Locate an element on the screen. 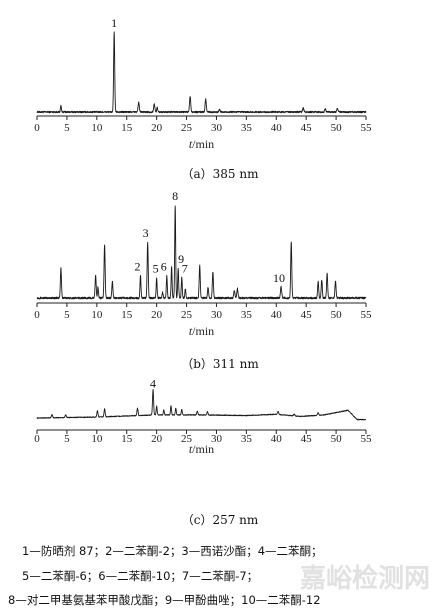  peak-label: 5 is located at coordinates (156, 269).